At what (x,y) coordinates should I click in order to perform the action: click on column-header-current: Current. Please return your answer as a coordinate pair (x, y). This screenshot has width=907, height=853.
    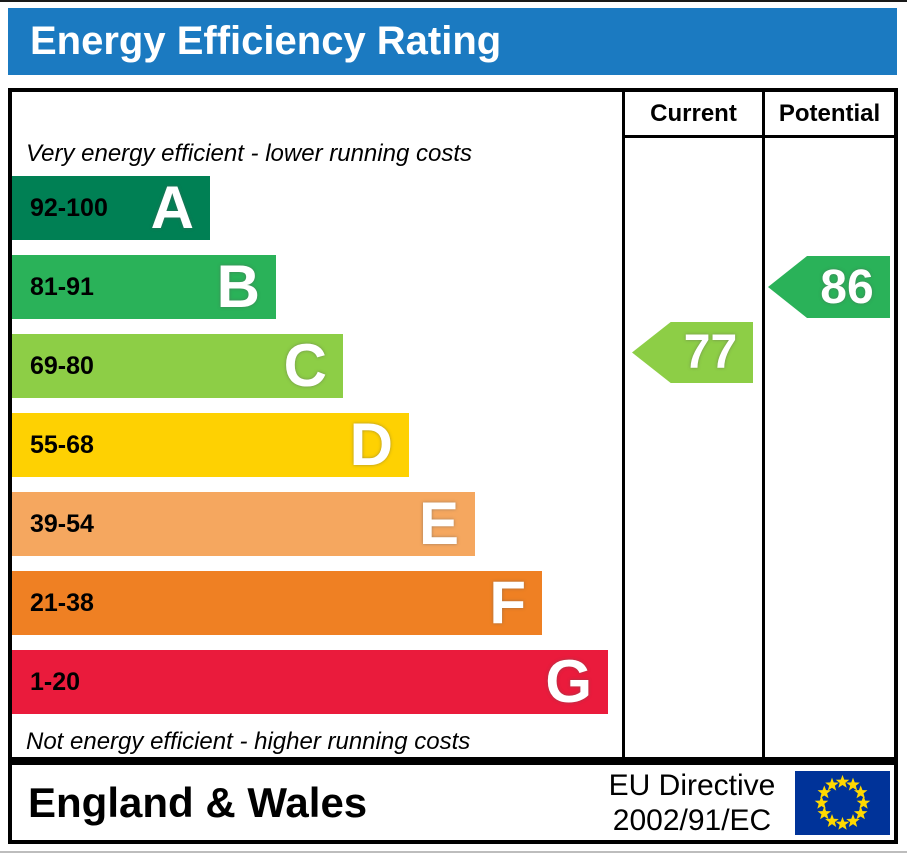
    Looking at the image, I should click on (693, 113).